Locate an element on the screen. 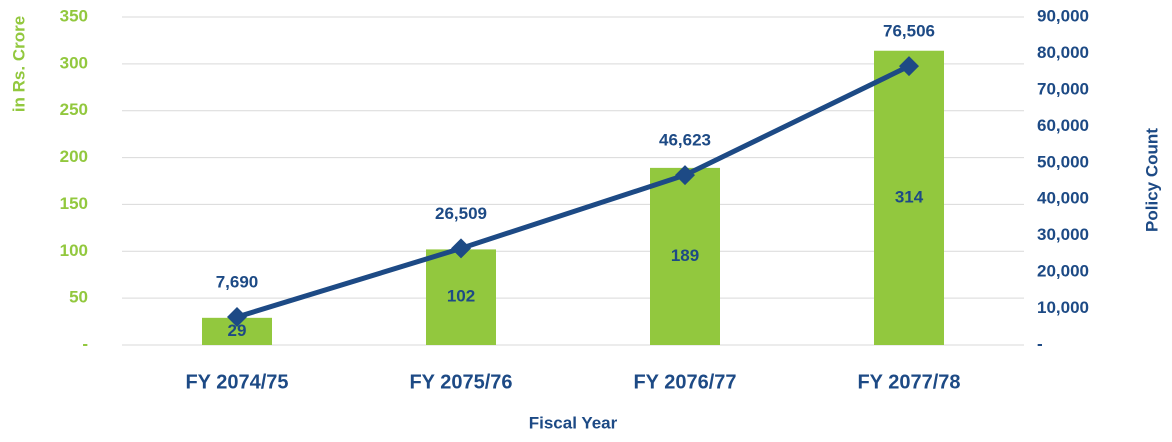 The width and height of the screenshot is (1172, 442). y-tick-label: - is located at coordinates (85, 343).